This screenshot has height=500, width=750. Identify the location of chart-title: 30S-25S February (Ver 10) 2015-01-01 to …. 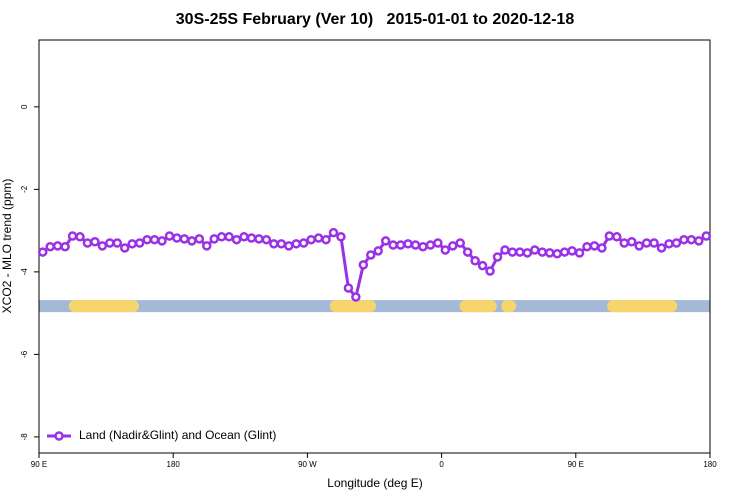
(375, 19).